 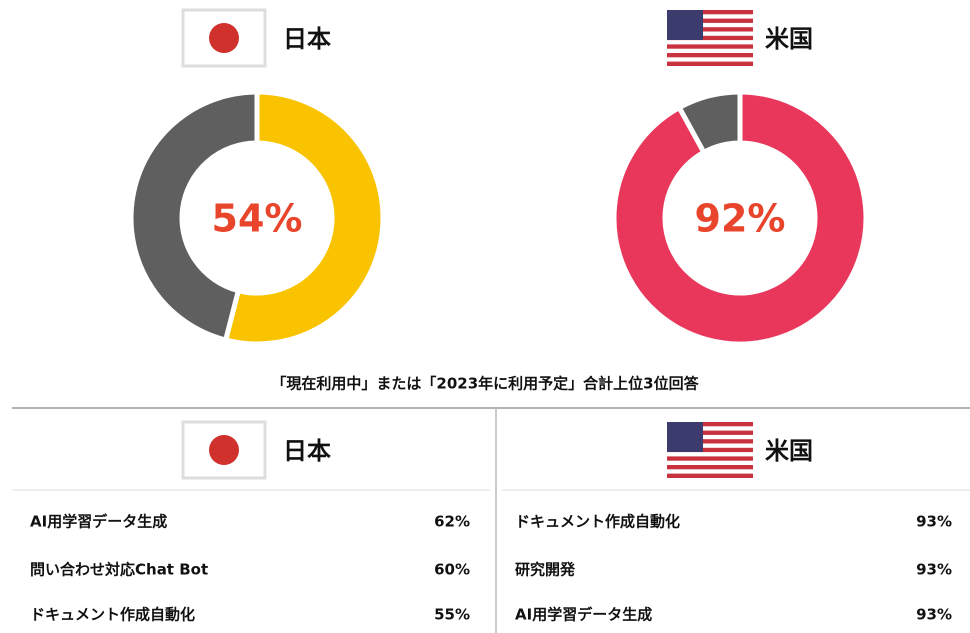 I want to click on row-item: 問い合わせ対応Chat Bot, so click(x=119, y=570).